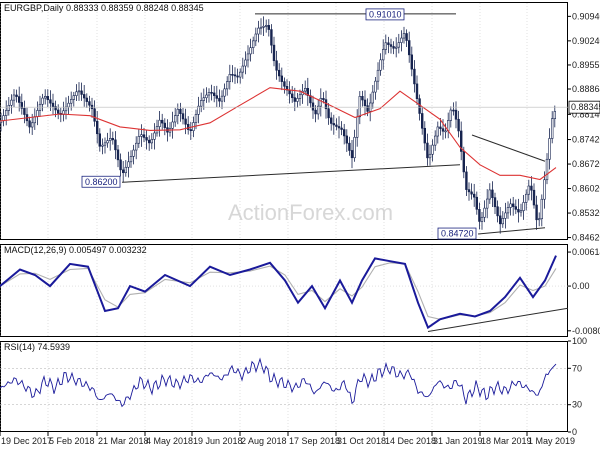 This screenshot has width=600, height=450. Describe the element at coordinates (506, 441) in the screenshot. I see `x-tick-label: 18 Mar 2019` at that location.